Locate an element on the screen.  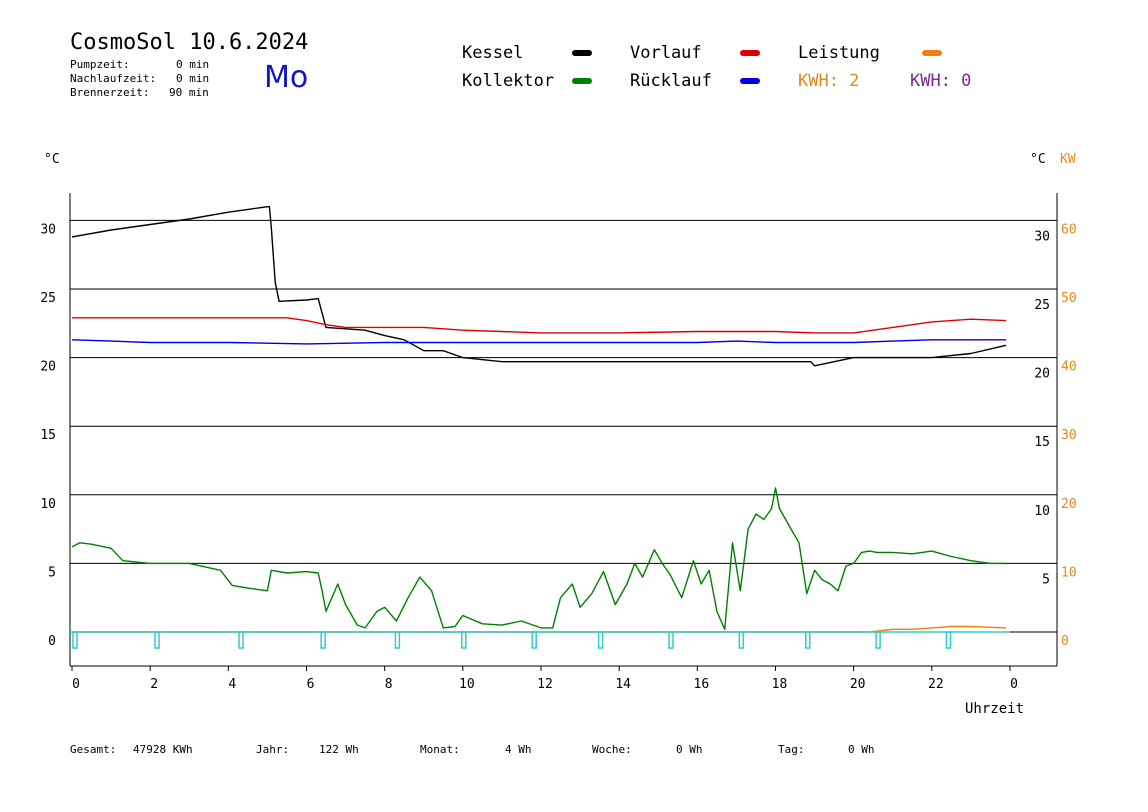
x-tick-label: 10 is located at coordinates (467, 684).